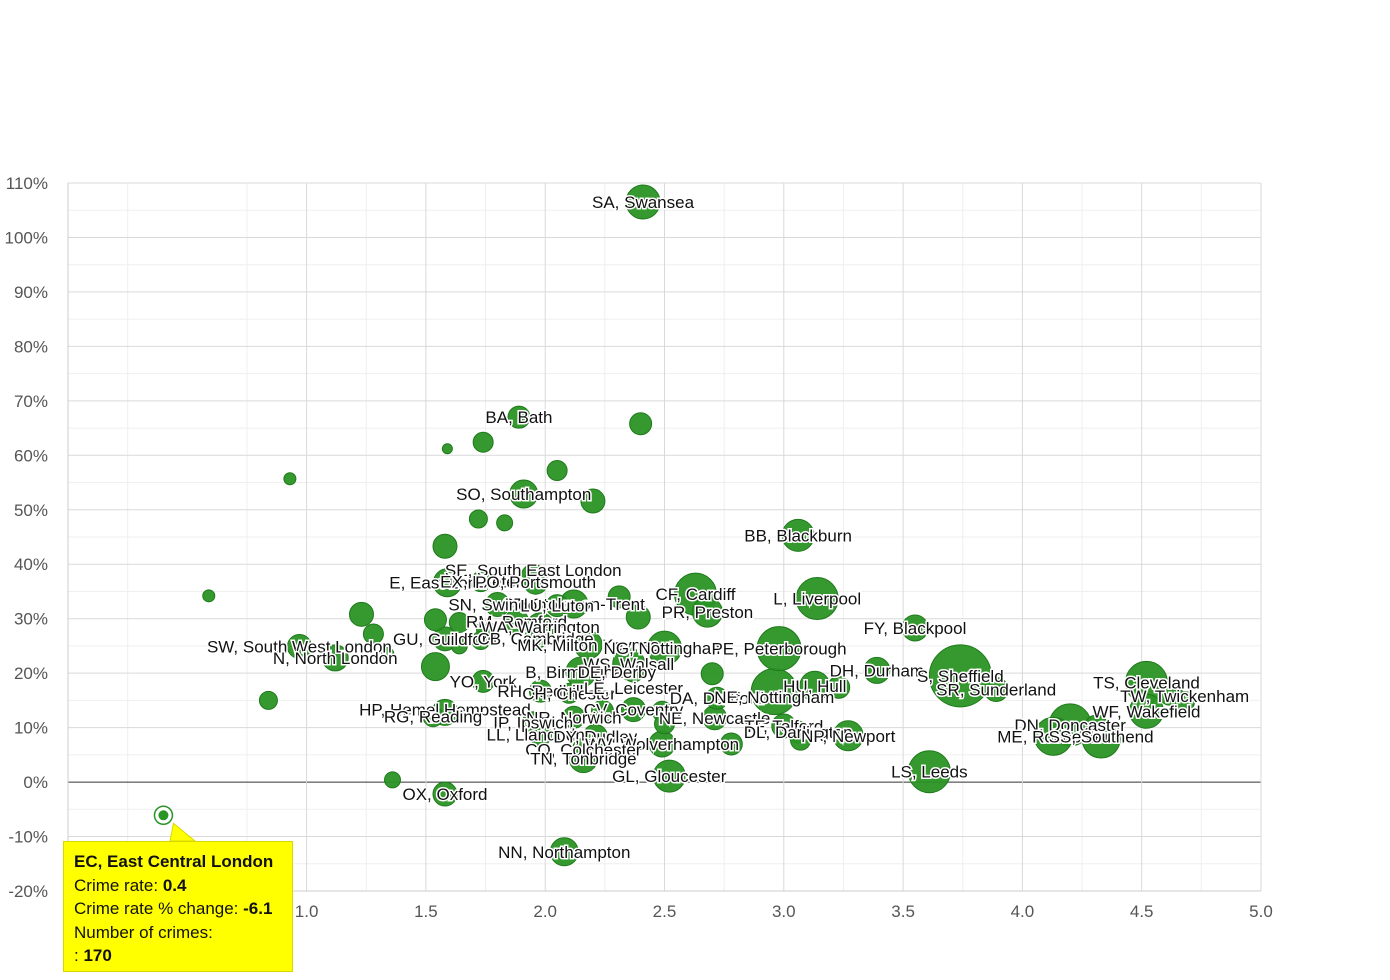 Image resolution: width=1390 pixels, height=980 pixels. What do you see at coordinates (445, 639) in the screenshot?
I see `bubble-label: GU, Guildford` at bounding box center [445, 639].